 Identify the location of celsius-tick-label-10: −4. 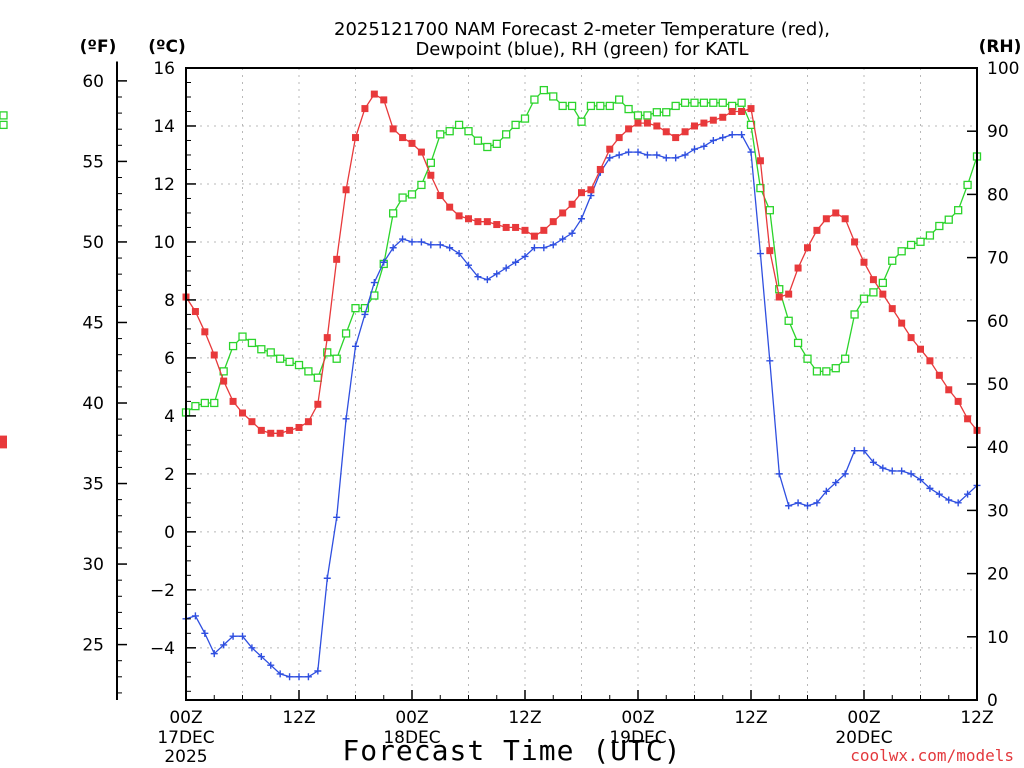
(162, 649).